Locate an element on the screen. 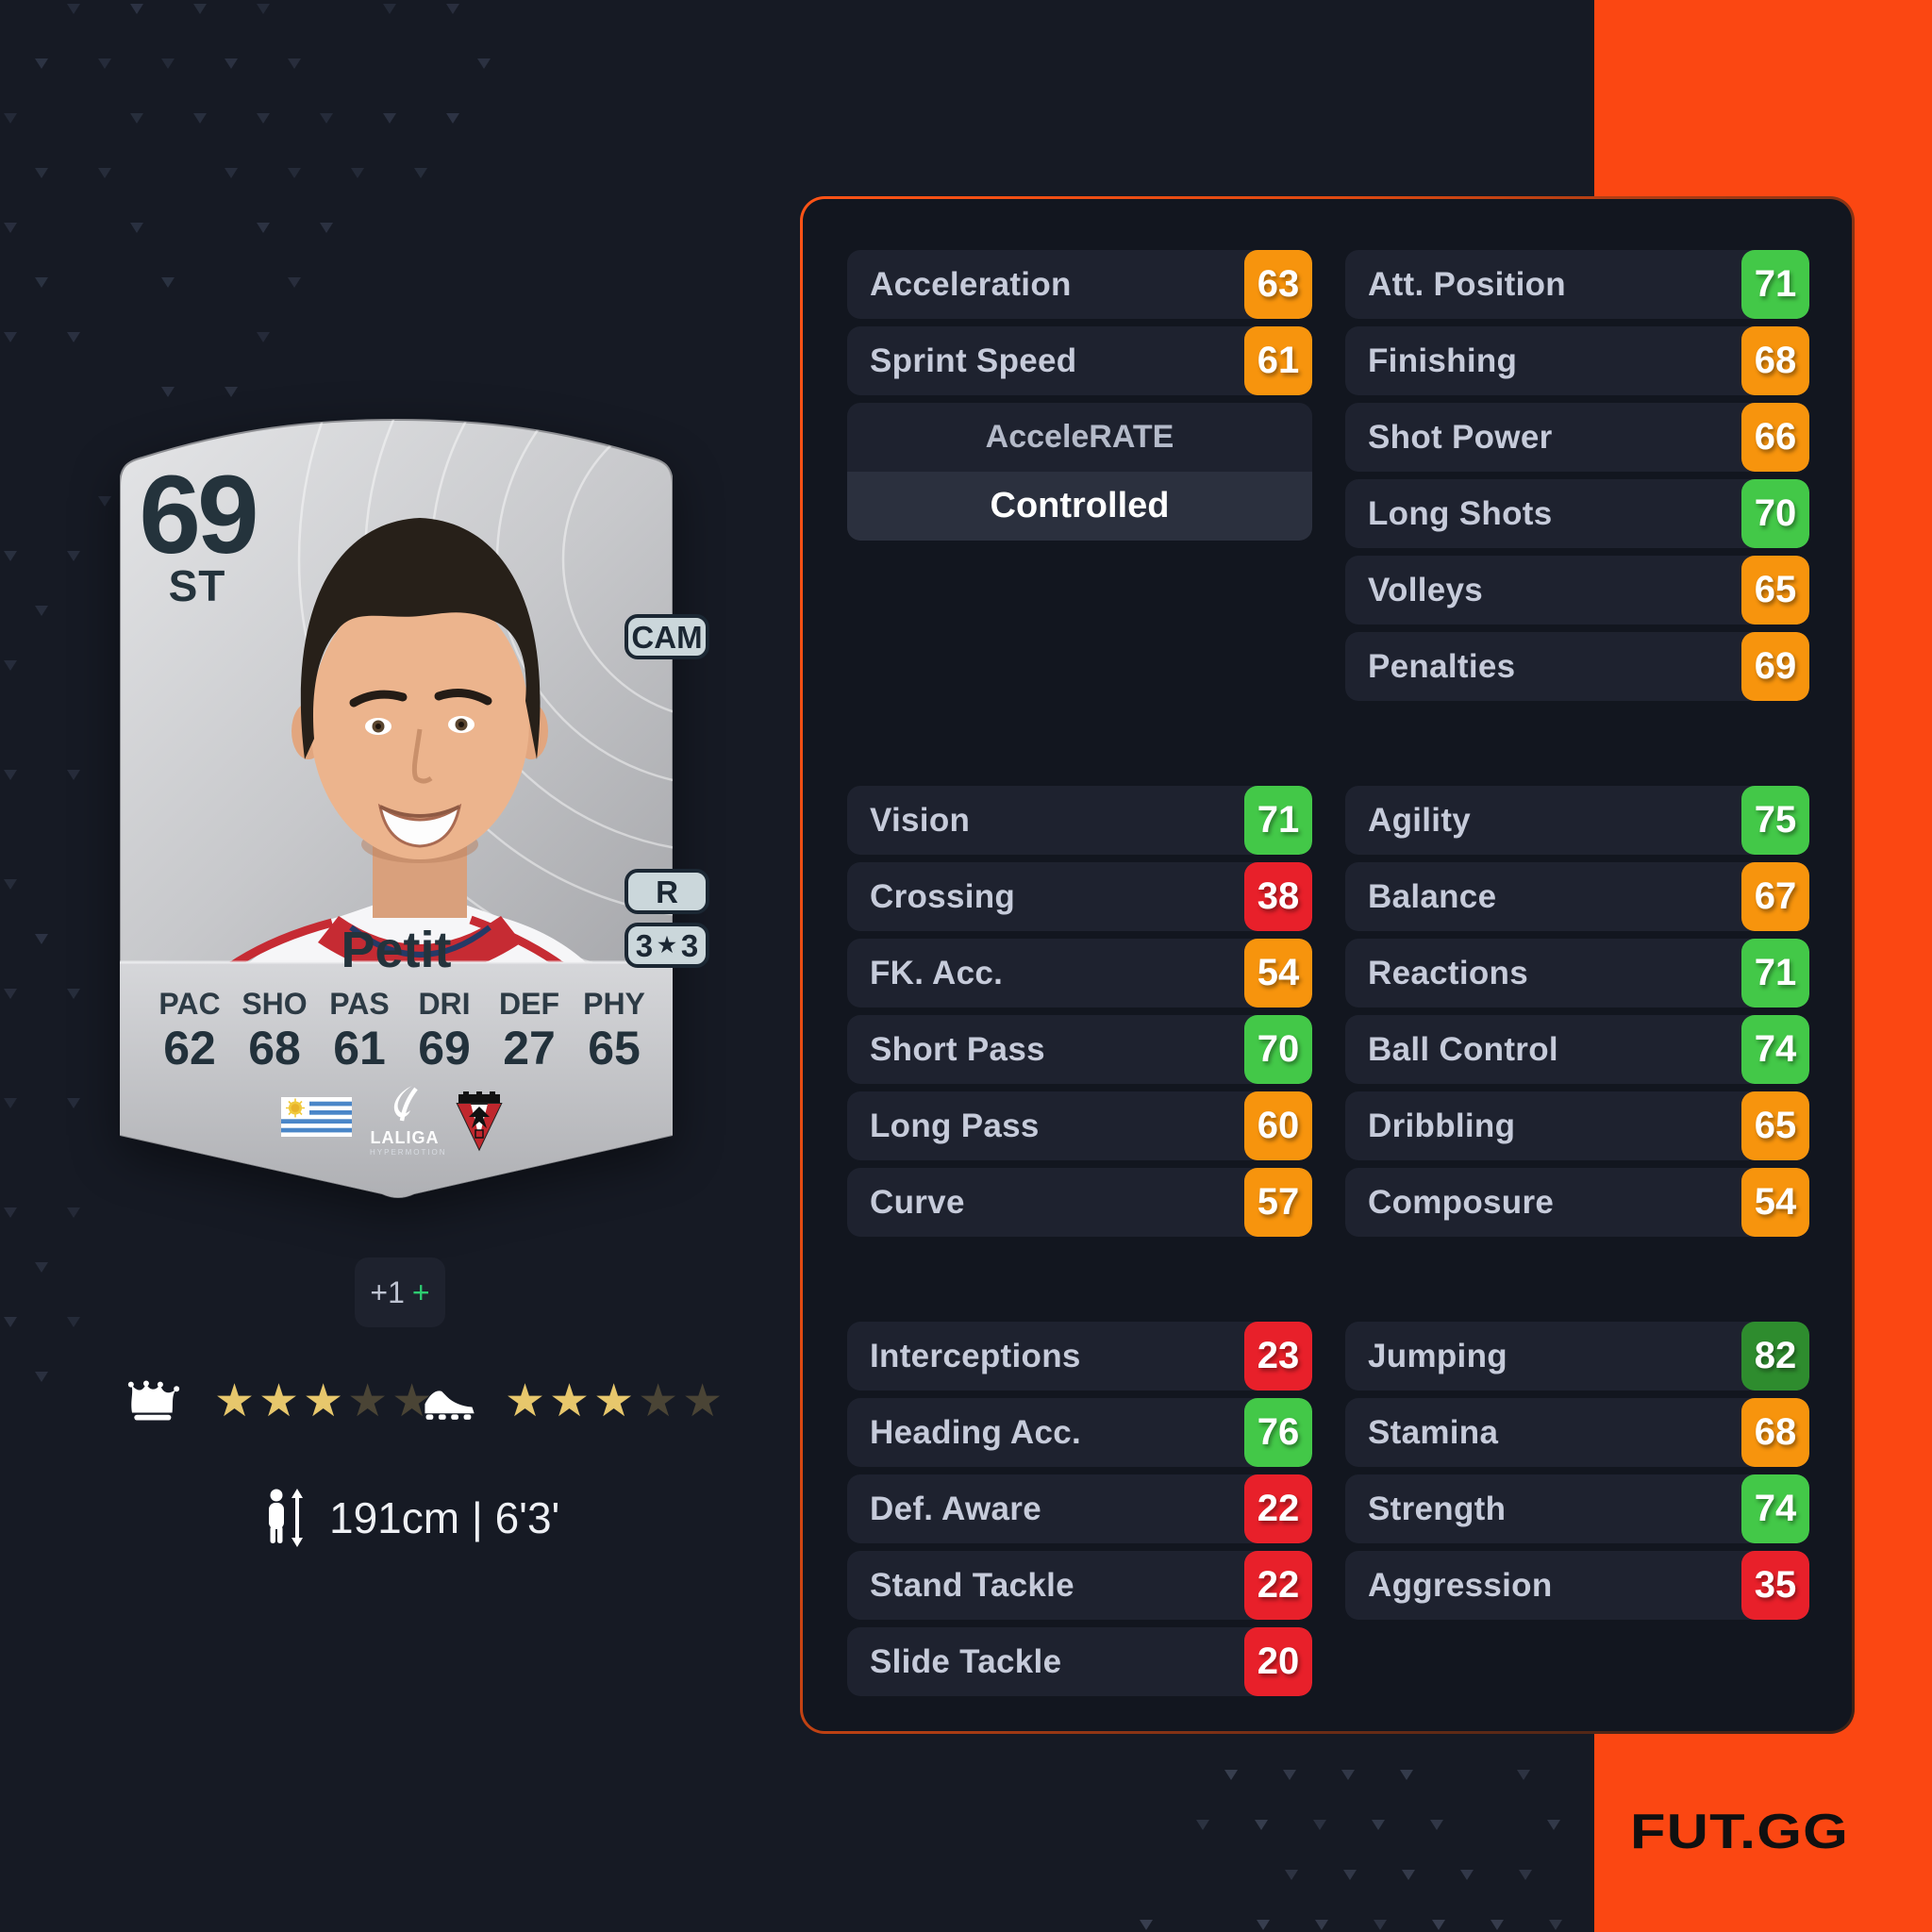 The image size is (1932, 1932). boost-badge: +1 + is located at coordinates (400, 1292).